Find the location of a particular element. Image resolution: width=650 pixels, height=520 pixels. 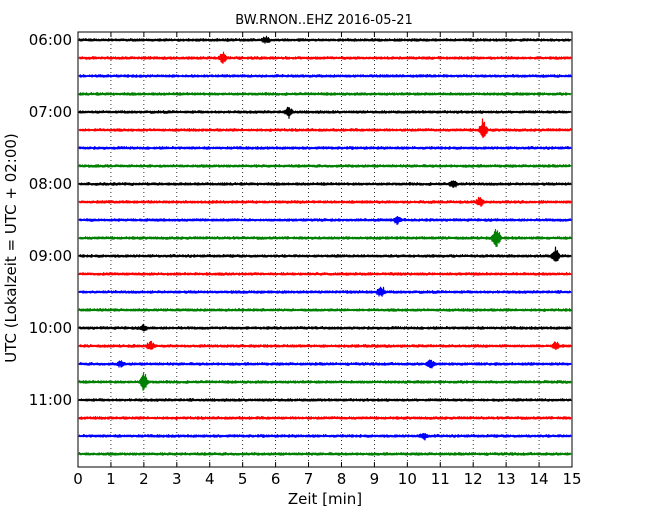

y-tick-label: 09:00 is located at coordinates (50, 256).